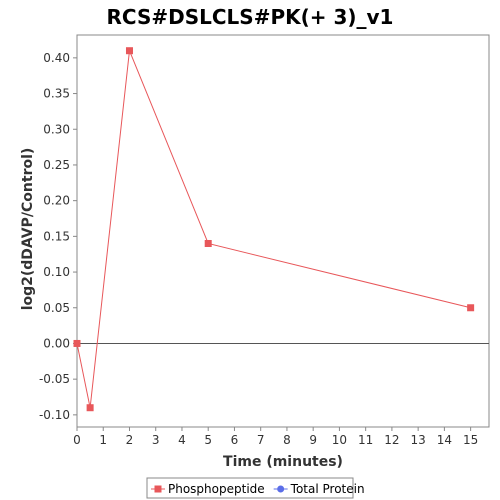 The height and width of the screenshot is (500, 500). What do you see at coordinates (365, 440) in the screenshot?
I see `x-tick-label: 11` at bounding box center [365, 440].